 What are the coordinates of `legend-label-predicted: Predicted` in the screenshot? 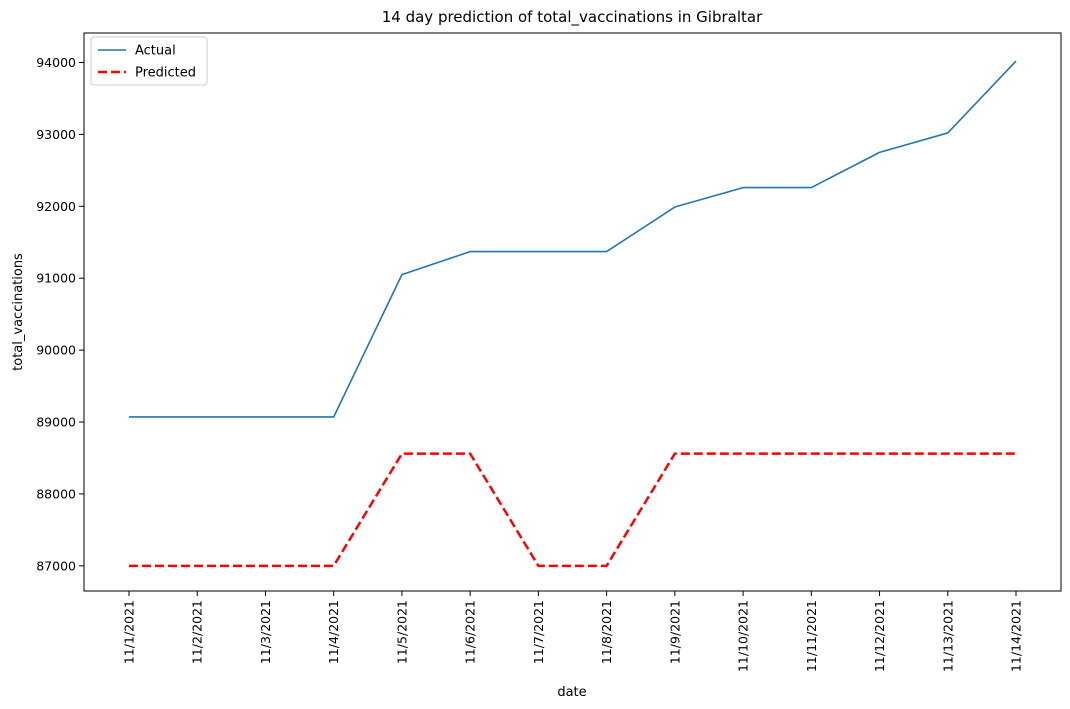 It's located at (165, 73).